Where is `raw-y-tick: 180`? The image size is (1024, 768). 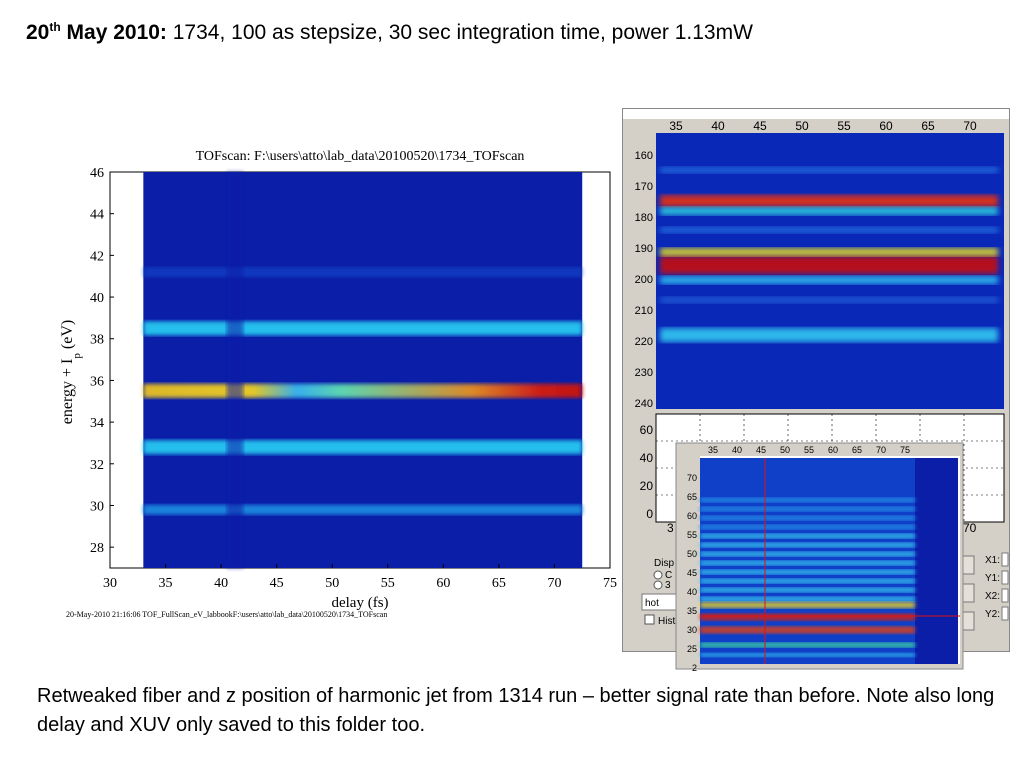
raw-y-tick: 180 is located at coordinates (644, 218).